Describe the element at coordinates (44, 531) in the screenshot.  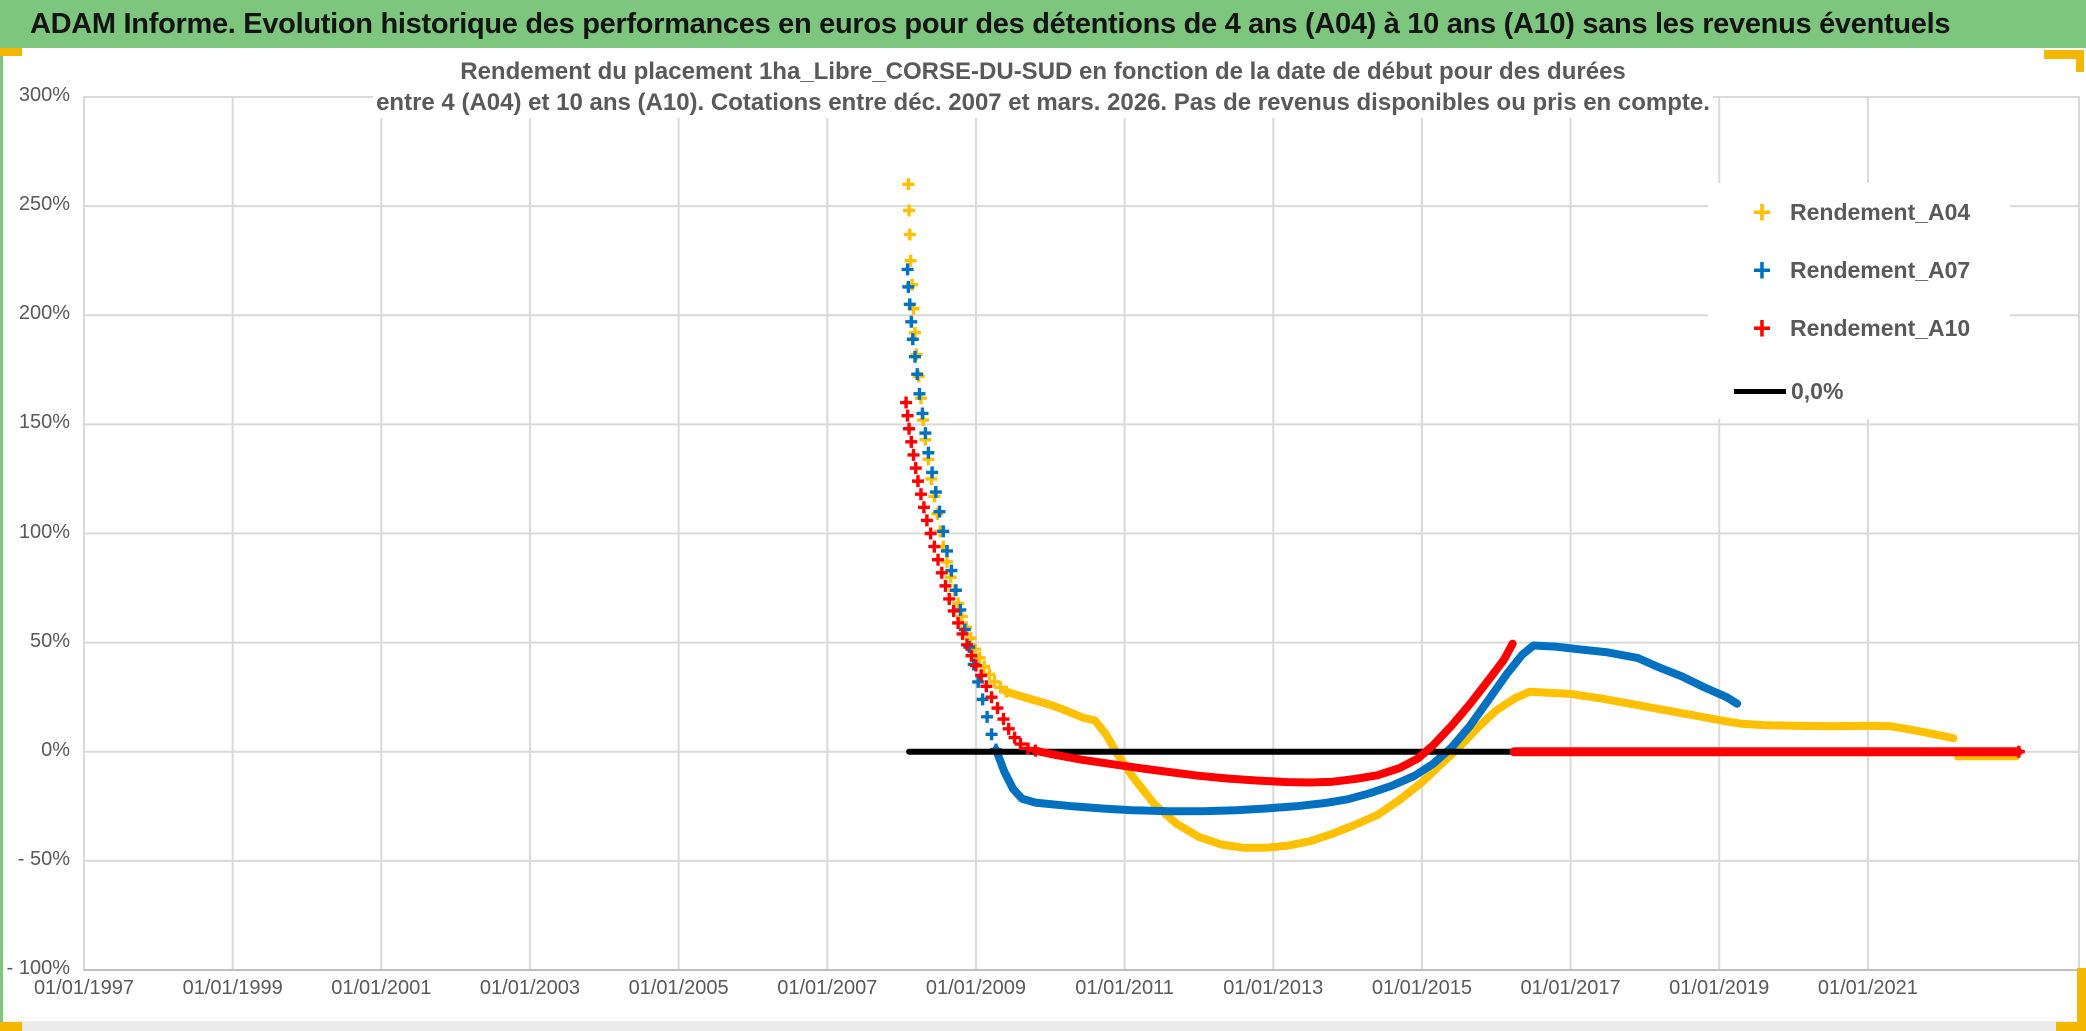
I see `y-tick-label: 100%` at that location.